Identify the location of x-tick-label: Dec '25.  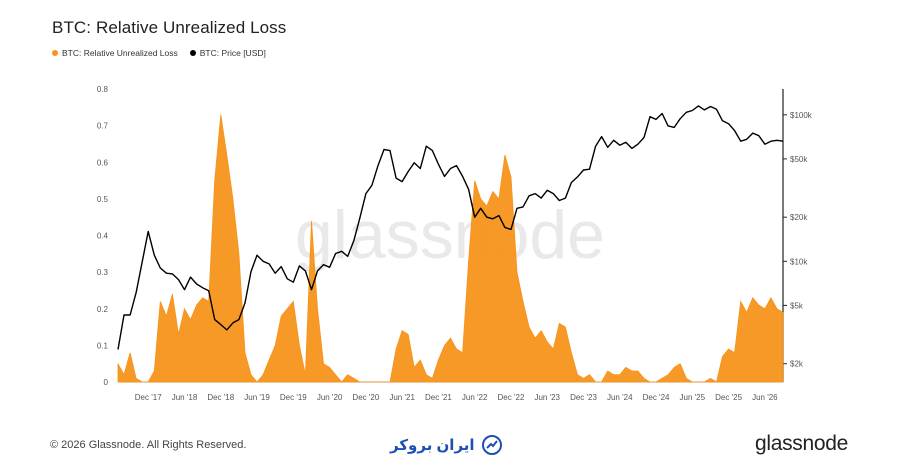
(728, 397).